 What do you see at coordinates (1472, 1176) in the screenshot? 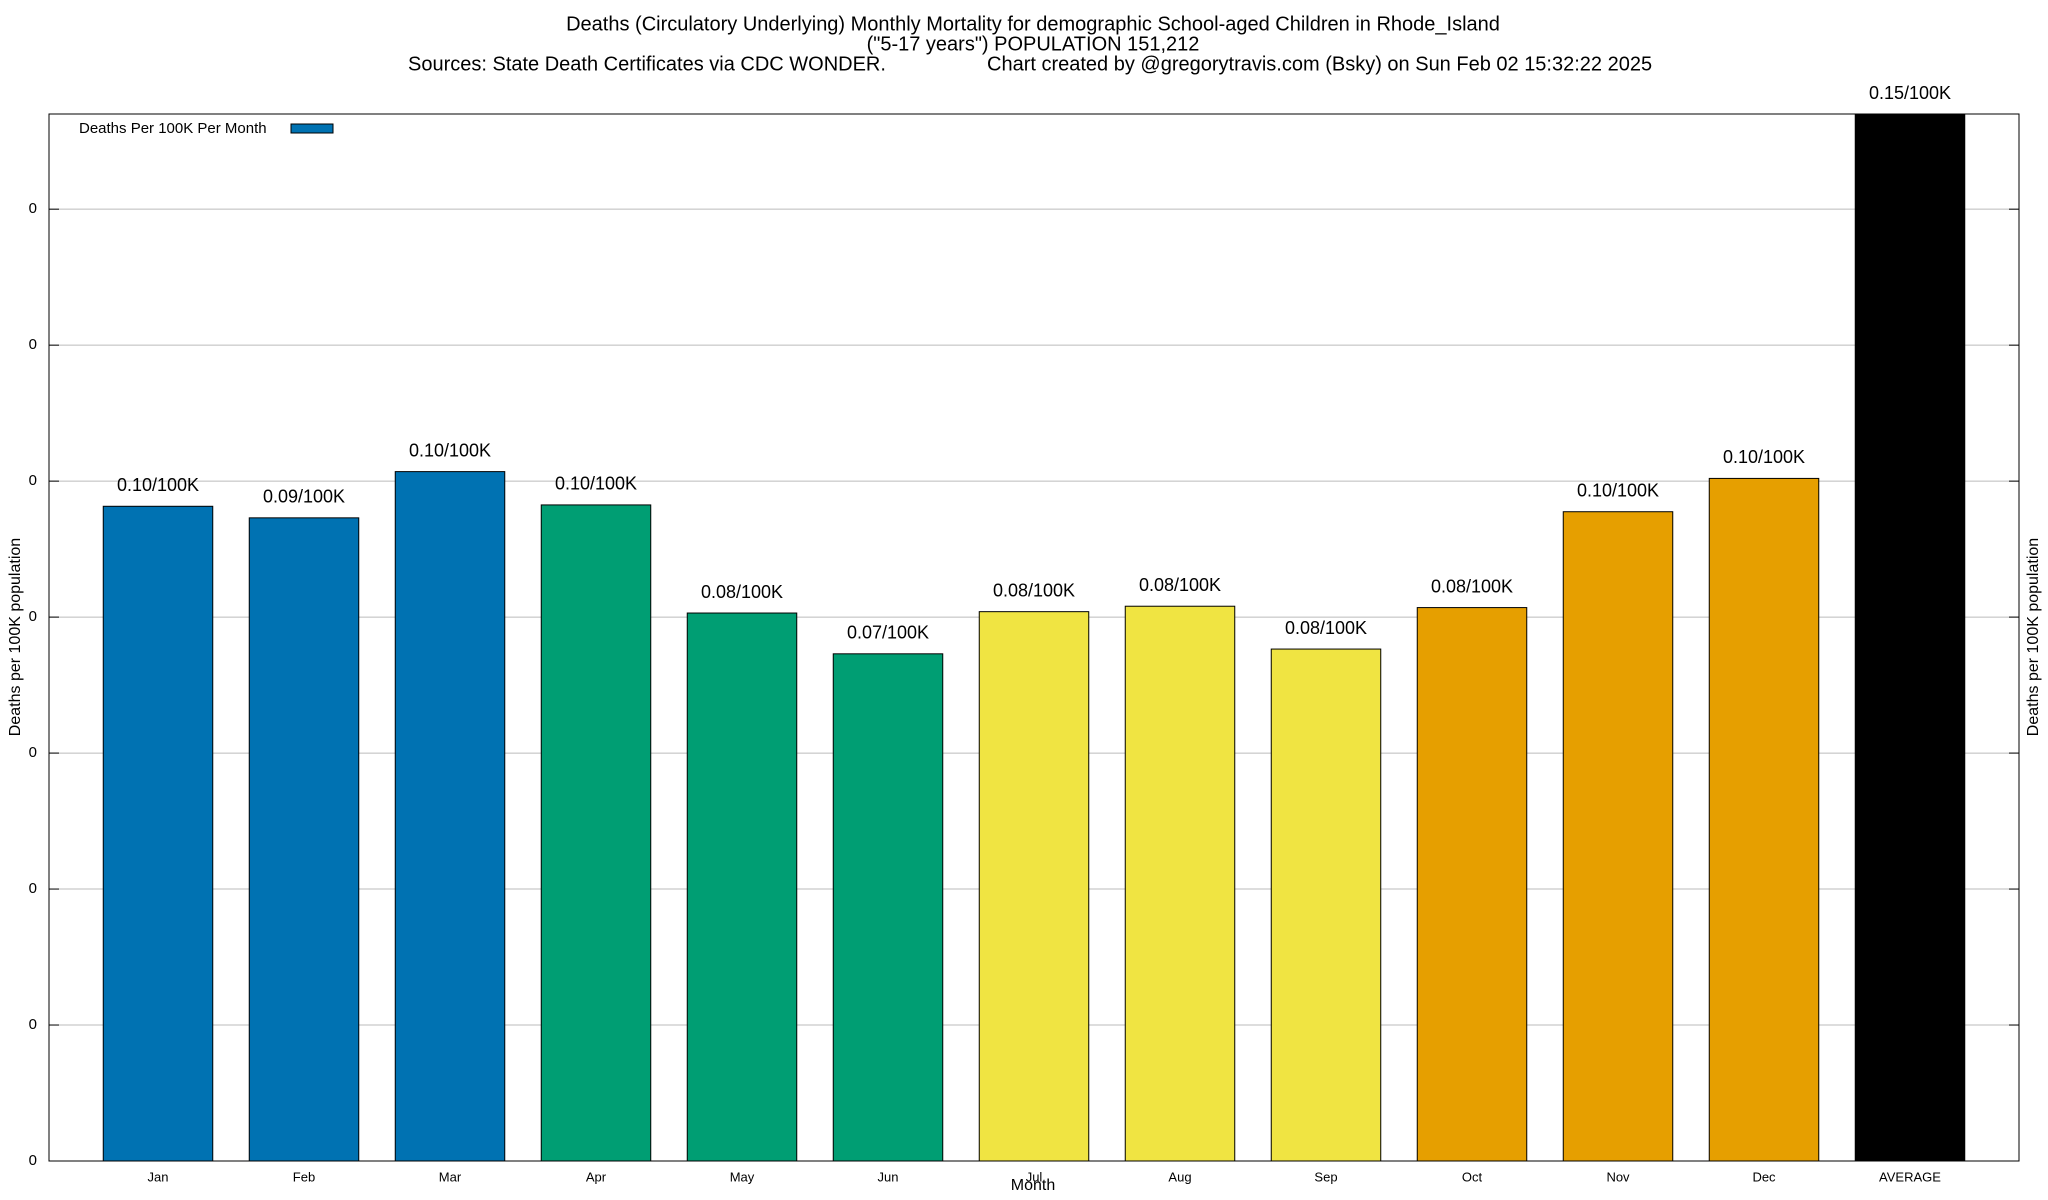
I see `x-tick-label: Oct` at bounding box center [1472, 1176].